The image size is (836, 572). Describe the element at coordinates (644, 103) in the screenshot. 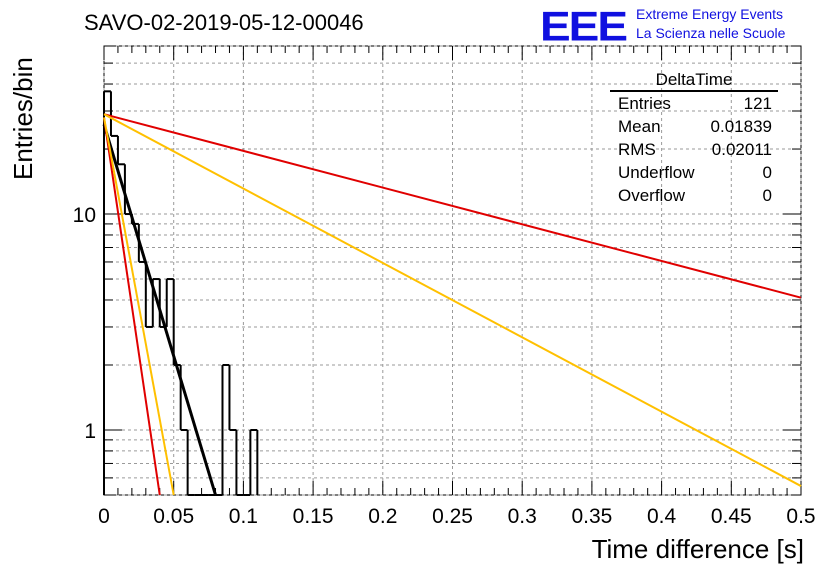

I see `stats-label: Entries` at that location.